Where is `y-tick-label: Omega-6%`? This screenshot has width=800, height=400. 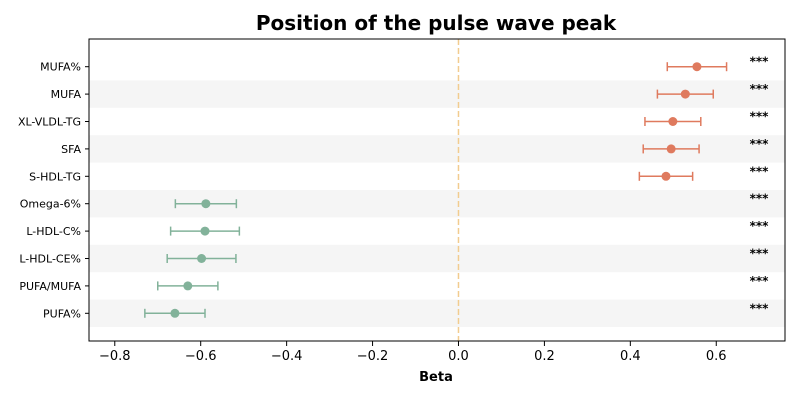
y-tick-label: Omega-6% is located at coordinates (50, 204).